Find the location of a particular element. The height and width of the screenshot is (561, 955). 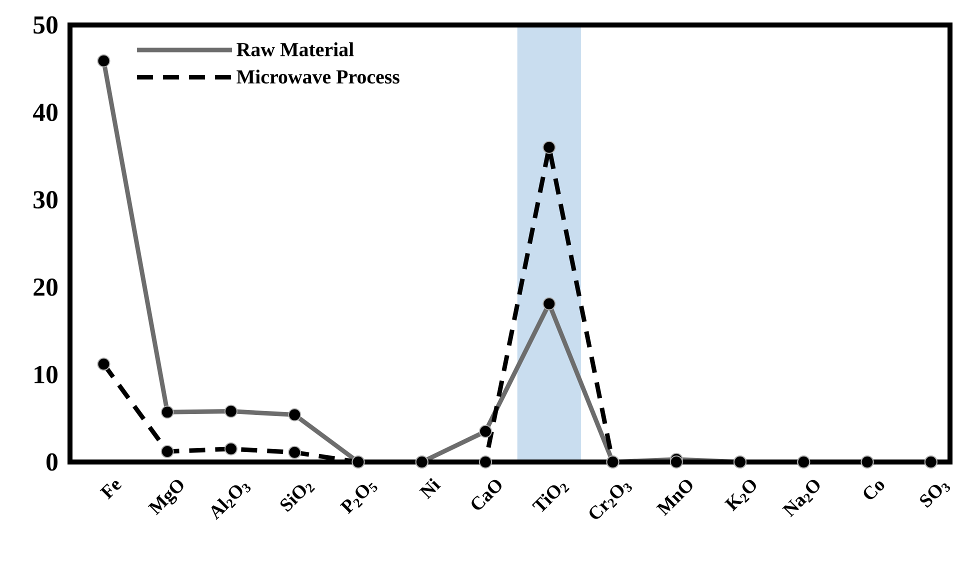

y-tick-label: 10 is located at coordinates (46, 375).